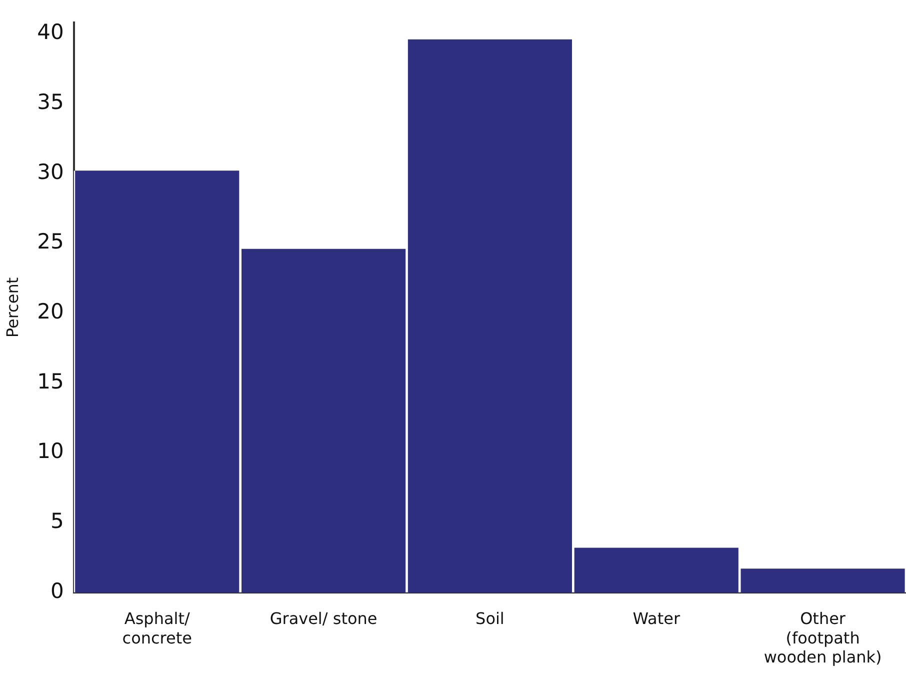  What do you see at coordinates (50, 102) in the screenshot?
I see `y-tick-label: 35` at bounding box center [50, 102].